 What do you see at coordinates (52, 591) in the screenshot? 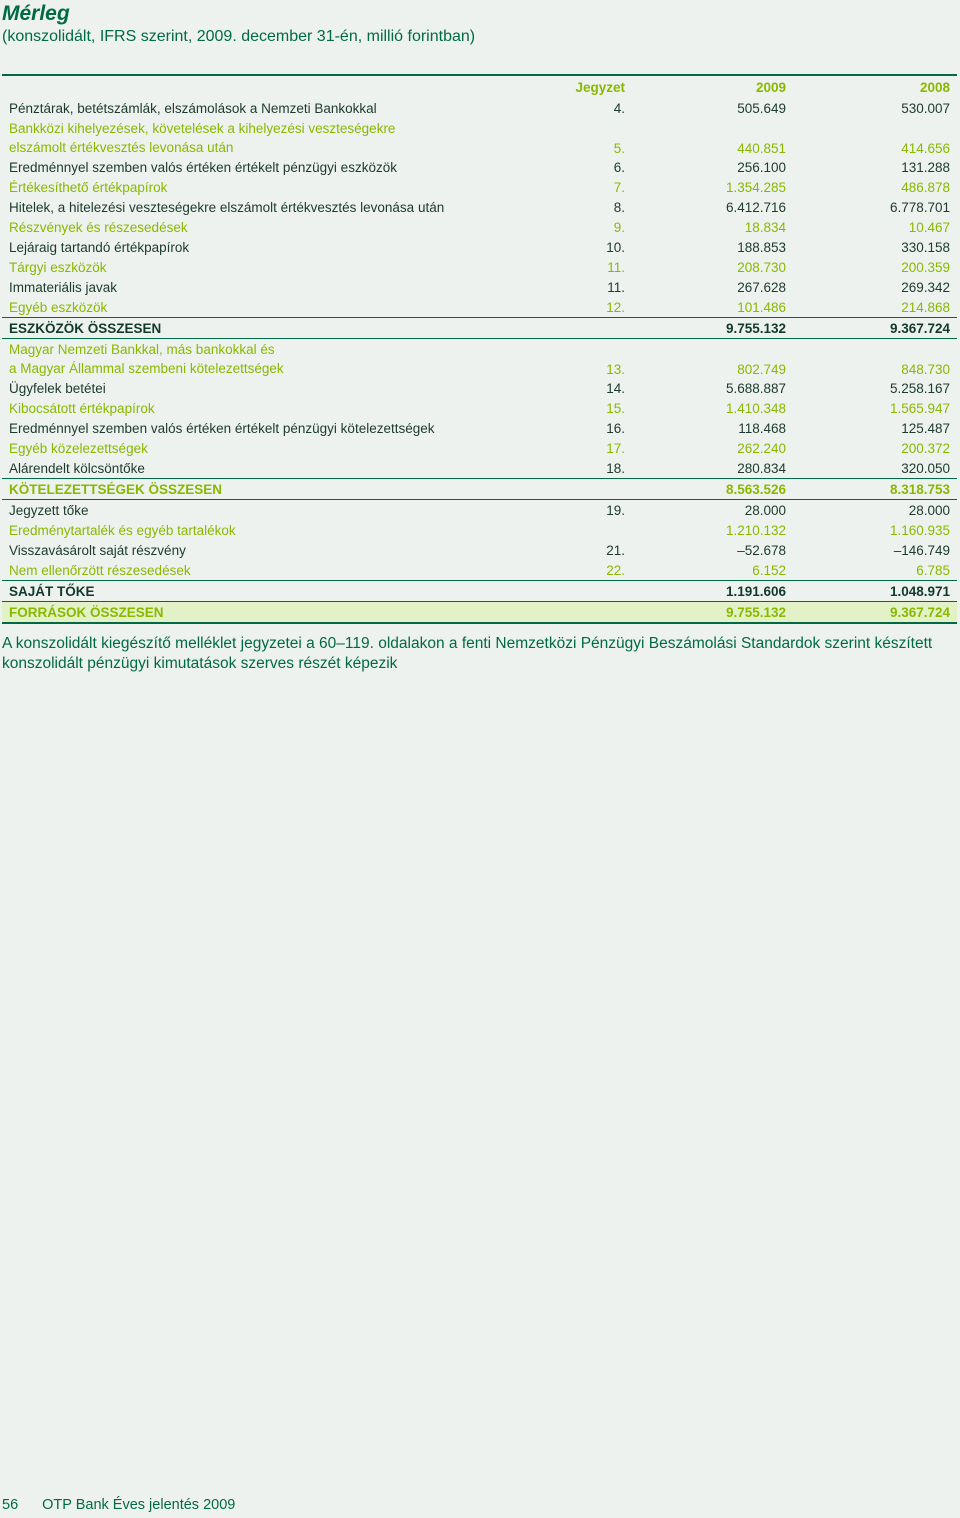
I see `row-label-text: SAJÁT TŐKE` at bounding box center [52, 591].